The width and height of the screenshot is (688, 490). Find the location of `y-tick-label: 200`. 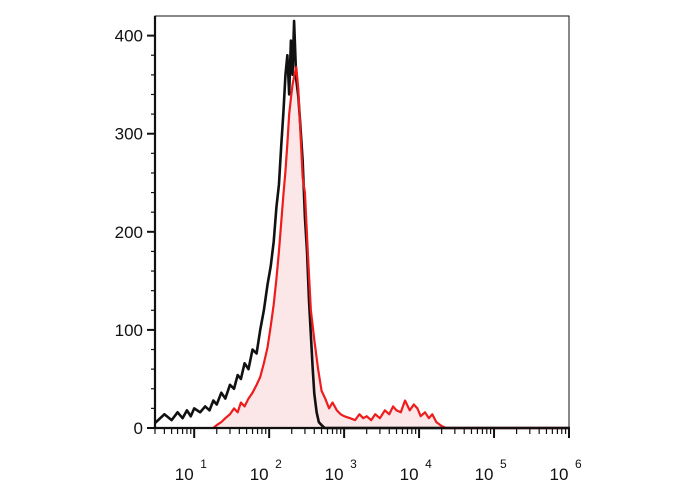

y-tick-label: 200 is located at coordinates (129, 232).